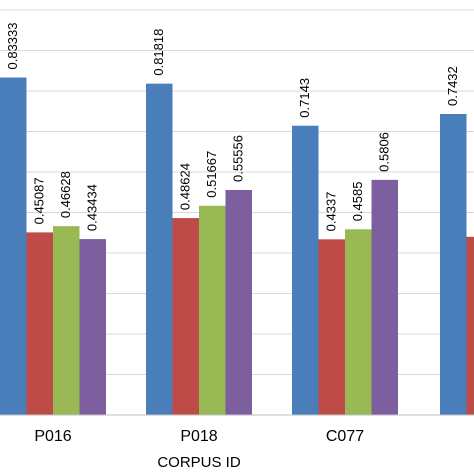  I want to click on x-tick-label: P018, so click(198, 436).